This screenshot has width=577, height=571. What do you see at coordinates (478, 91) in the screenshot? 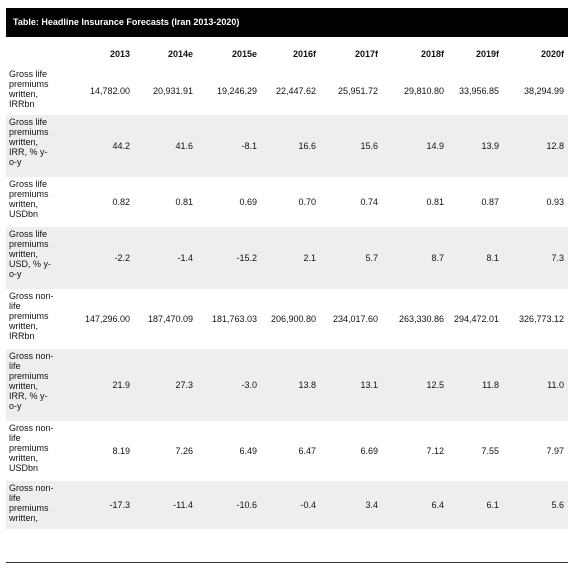
I see `table-cell: 33,956.85` at bounding box center [478, 91].